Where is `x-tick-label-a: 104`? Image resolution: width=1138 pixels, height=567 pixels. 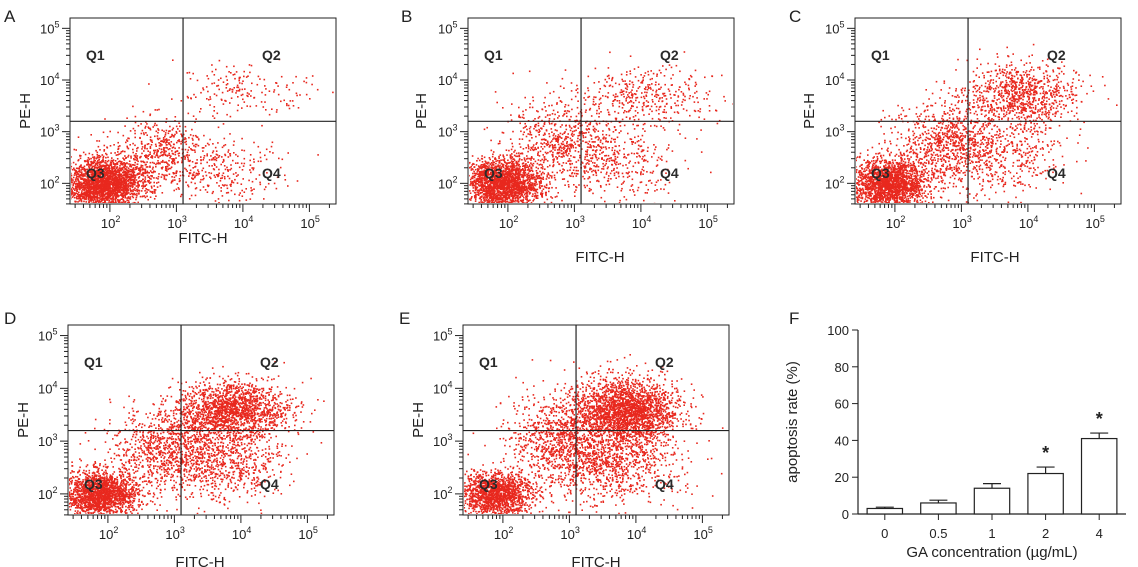 x-tick-label-a: 104 is located at coordinates (243, 222).